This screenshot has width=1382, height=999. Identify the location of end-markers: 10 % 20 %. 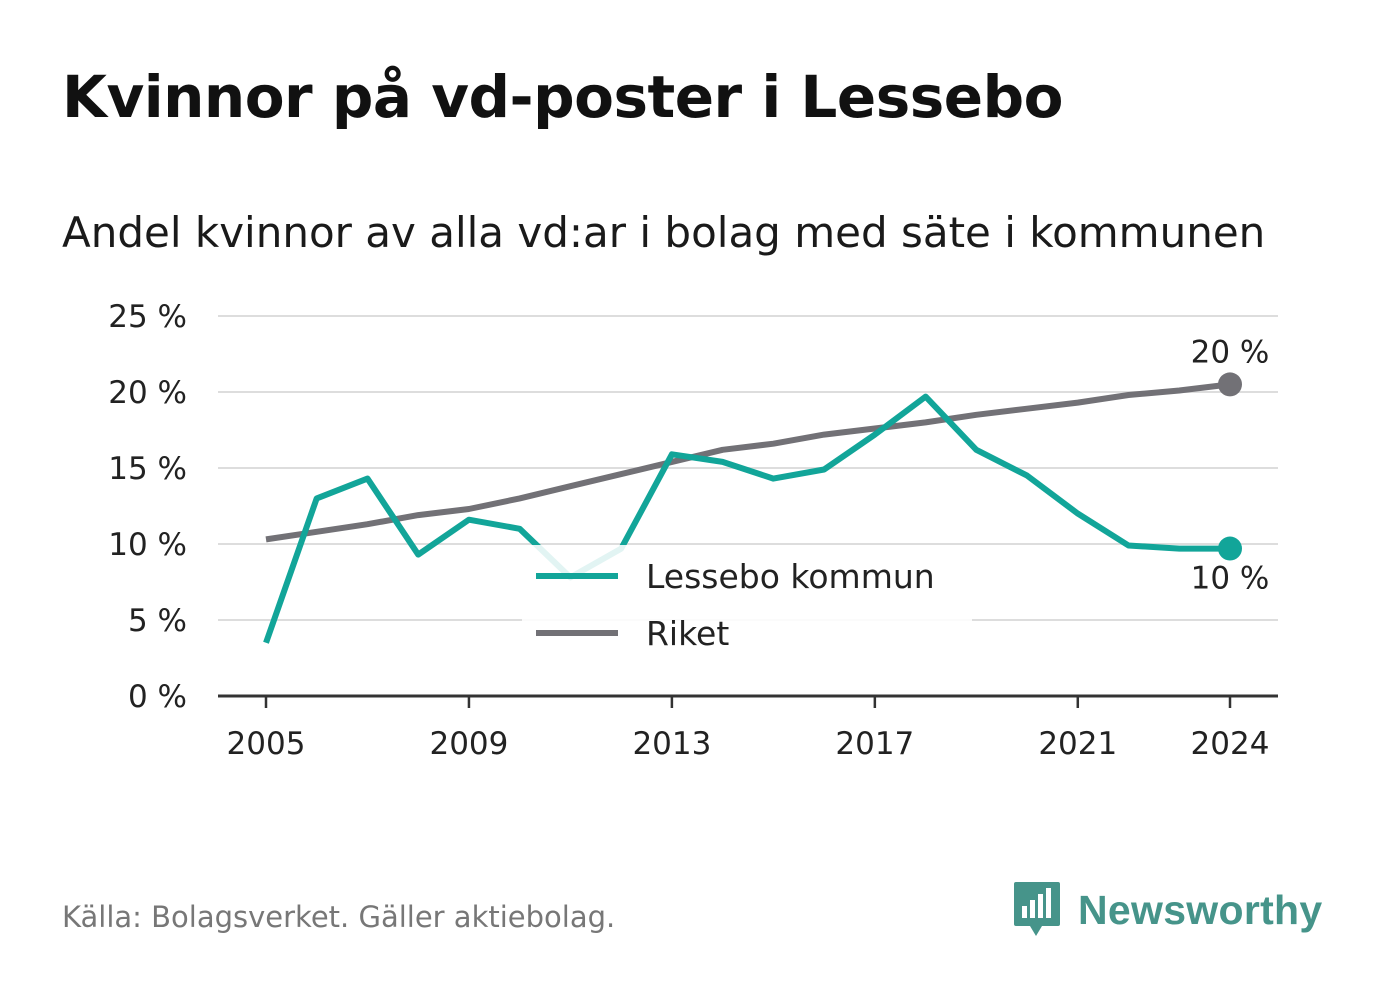
(1230, 465).